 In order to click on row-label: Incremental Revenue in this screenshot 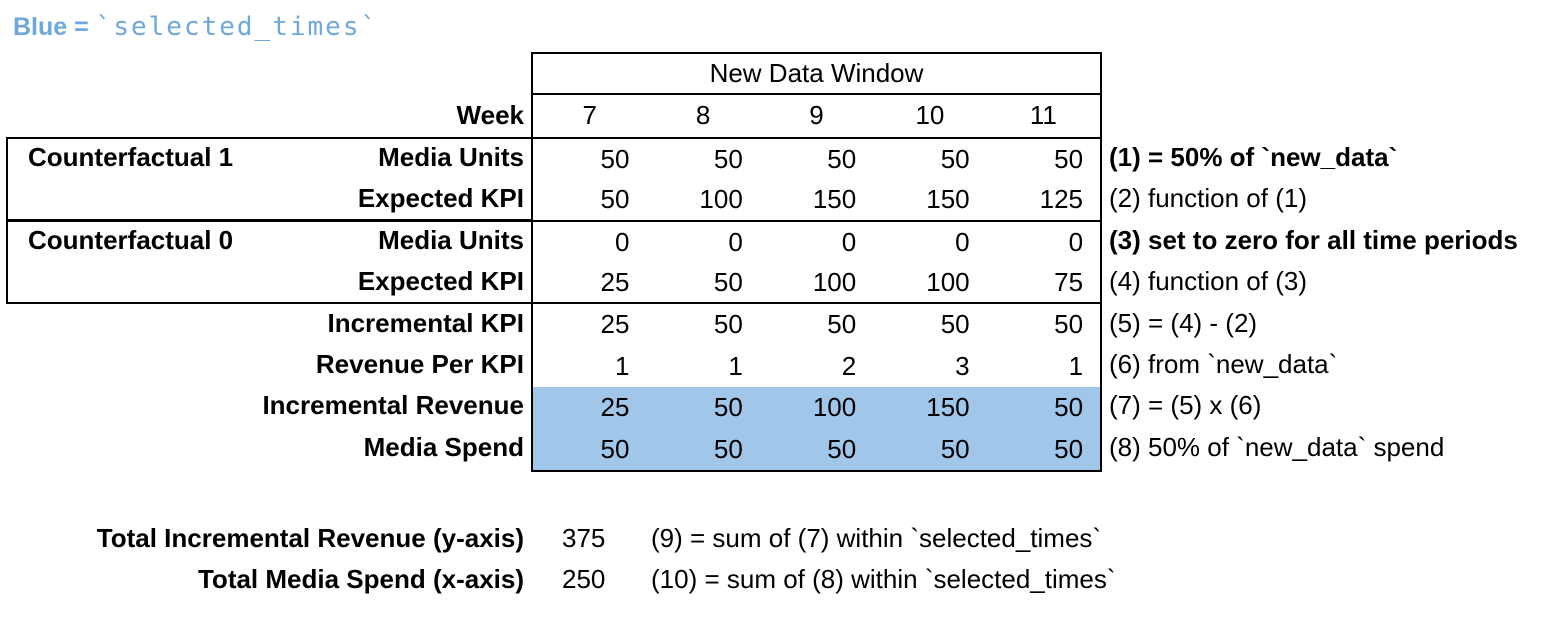, I will do `click(393, 405)`.